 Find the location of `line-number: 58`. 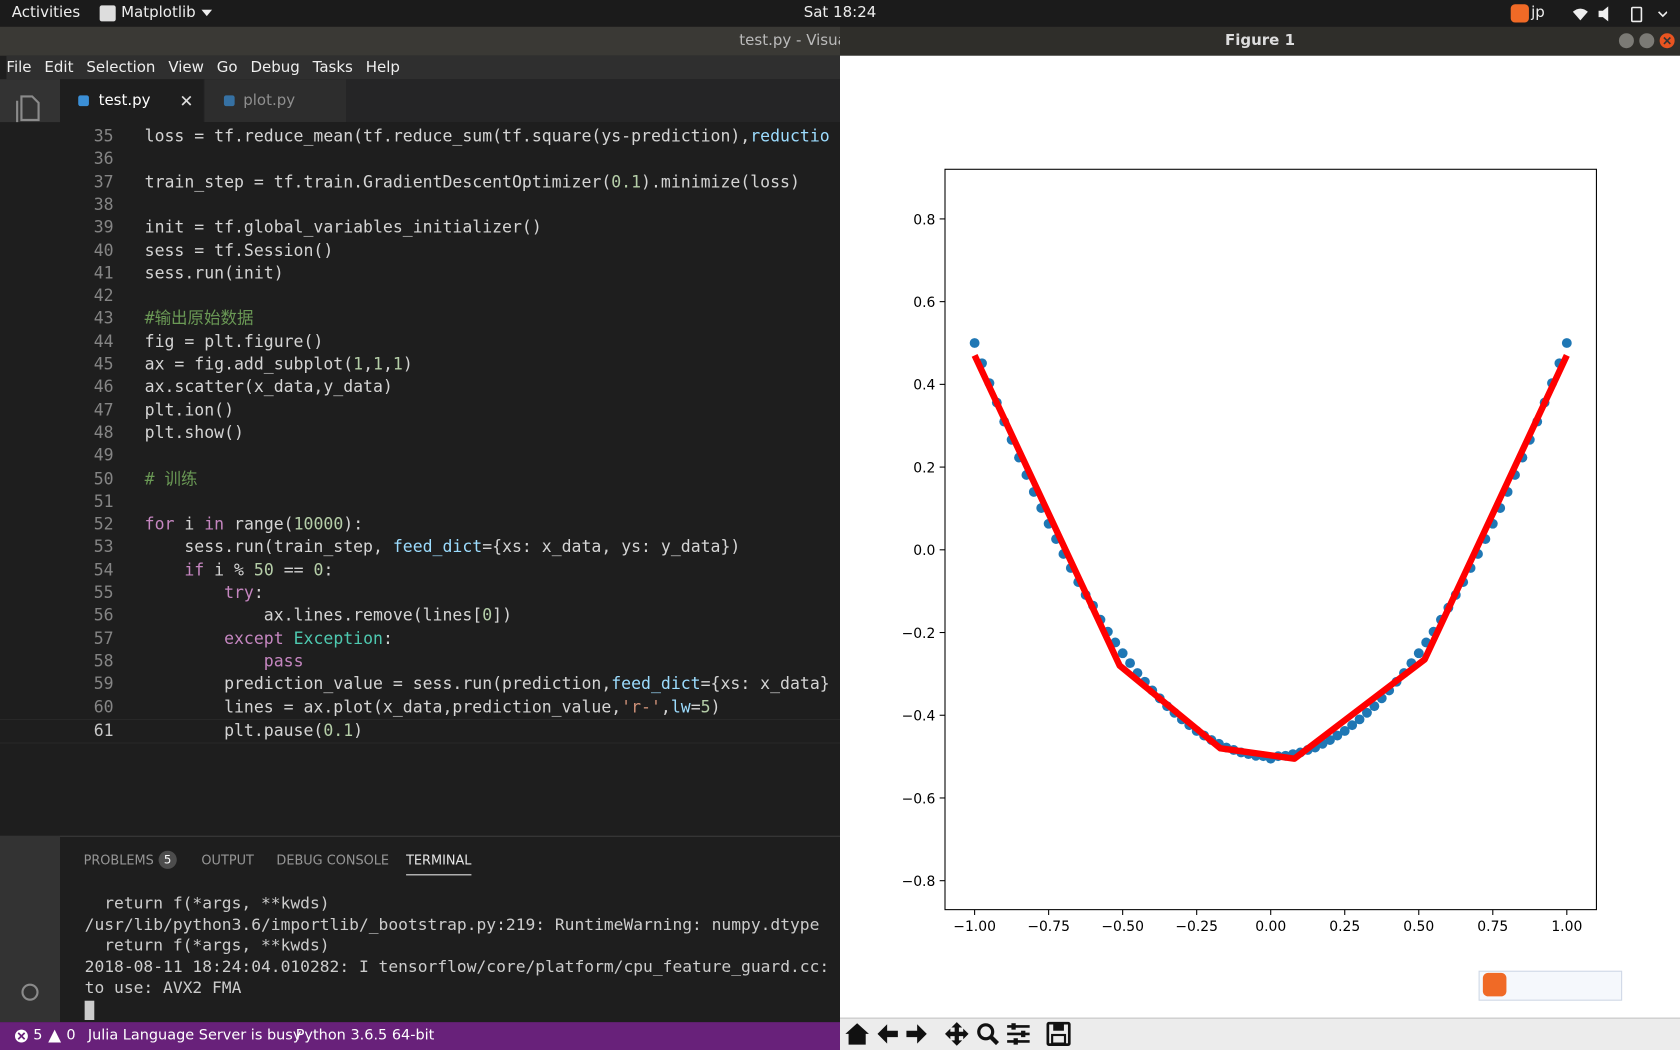

line-number: 58 is located at coordinates (103, 661).